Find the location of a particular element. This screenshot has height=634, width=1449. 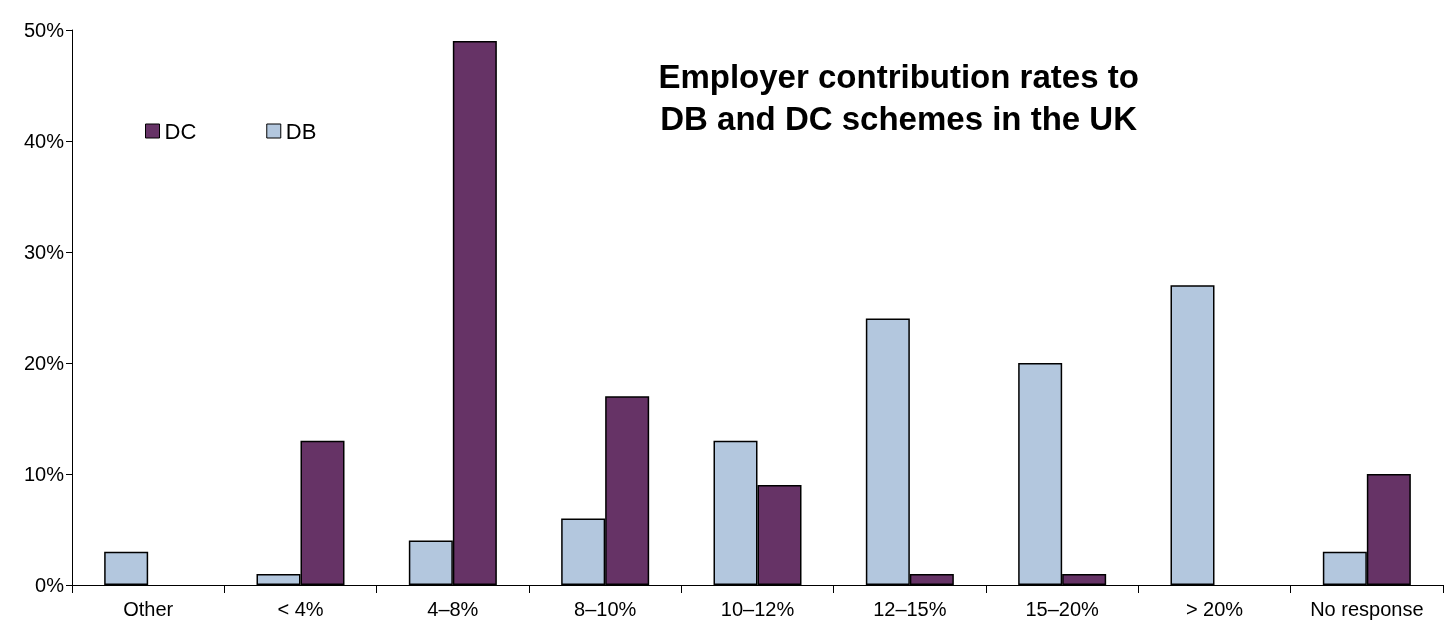

legend-label: DC is located at coordinates (180, 131).